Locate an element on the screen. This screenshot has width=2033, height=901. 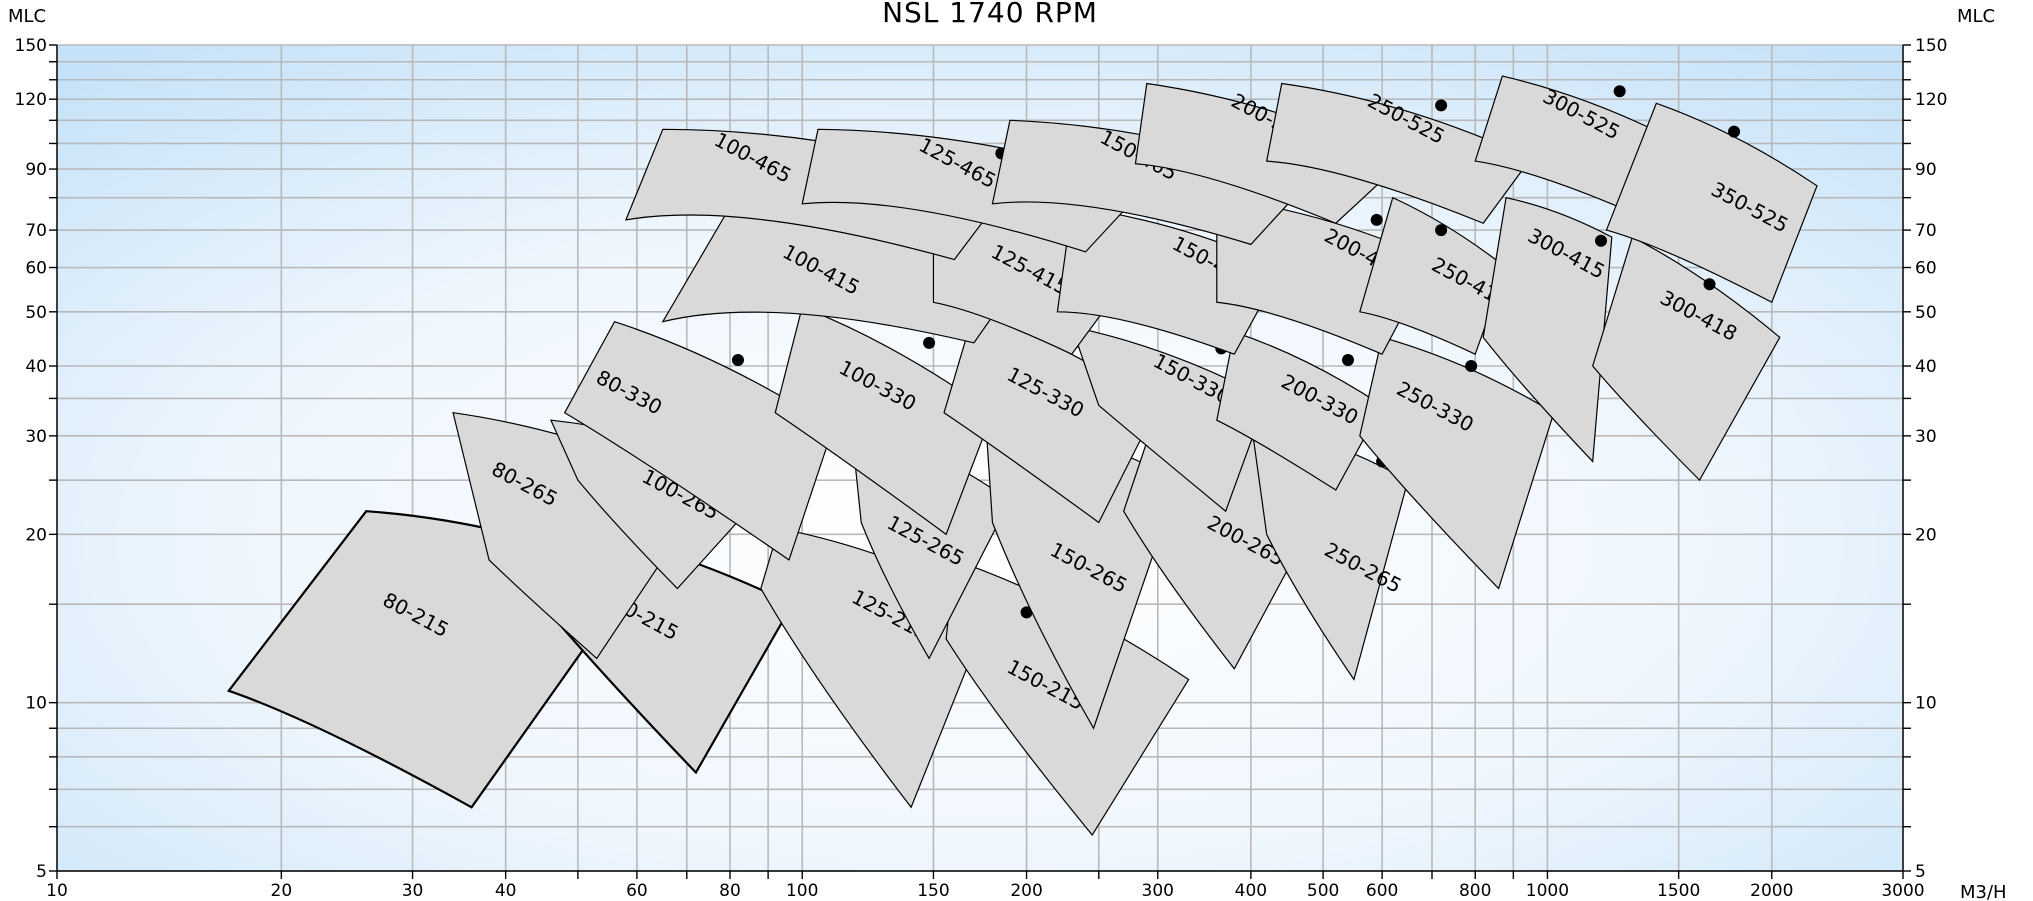
y-tick-label-left: 50 is located at coordinates (36, 313).